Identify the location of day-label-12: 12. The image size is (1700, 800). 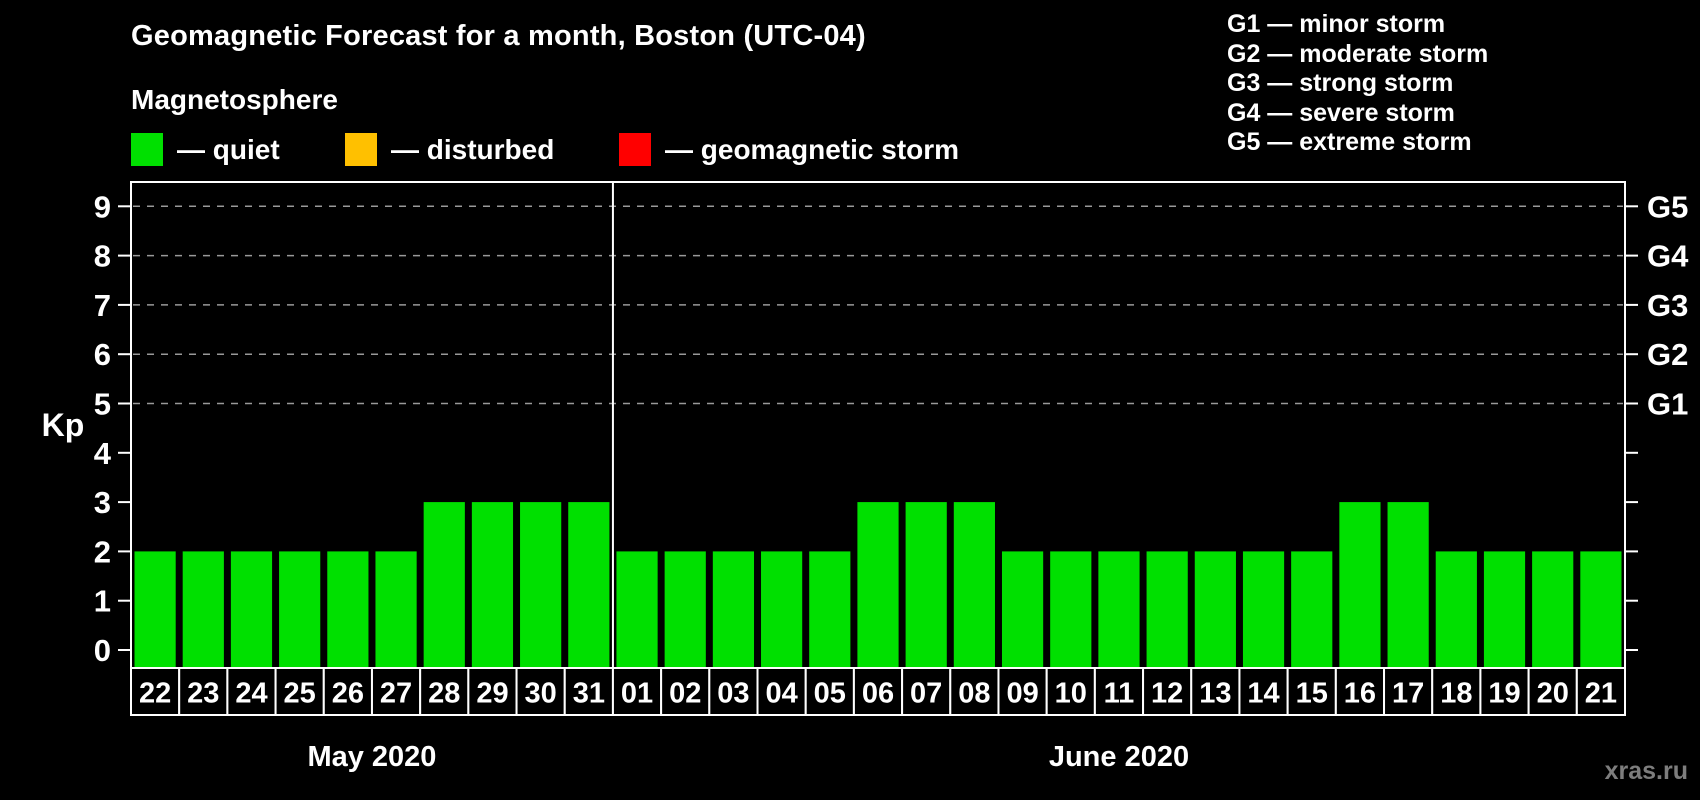
(1167, 694).